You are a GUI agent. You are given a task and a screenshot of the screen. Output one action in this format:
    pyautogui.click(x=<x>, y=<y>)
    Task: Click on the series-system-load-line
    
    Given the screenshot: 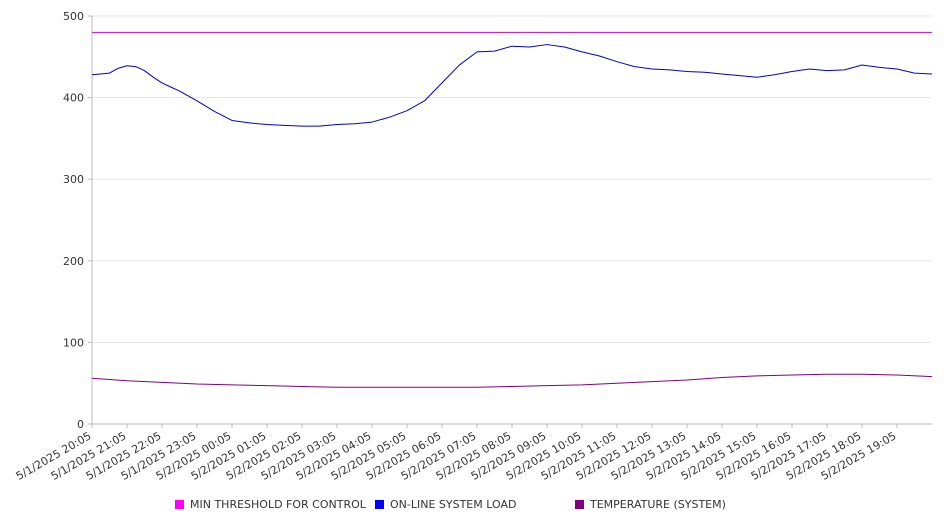 What is the action you would take?
    pyautogui.click(x=512, y=85)
    